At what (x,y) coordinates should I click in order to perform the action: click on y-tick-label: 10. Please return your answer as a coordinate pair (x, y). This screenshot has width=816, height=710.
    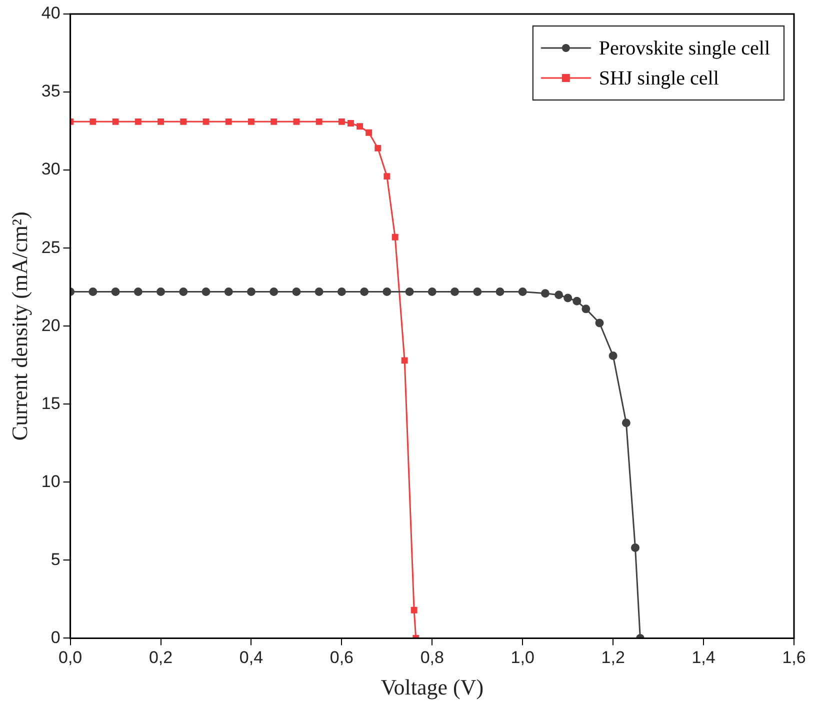
    Looking at the image, I should click on (50, 481).